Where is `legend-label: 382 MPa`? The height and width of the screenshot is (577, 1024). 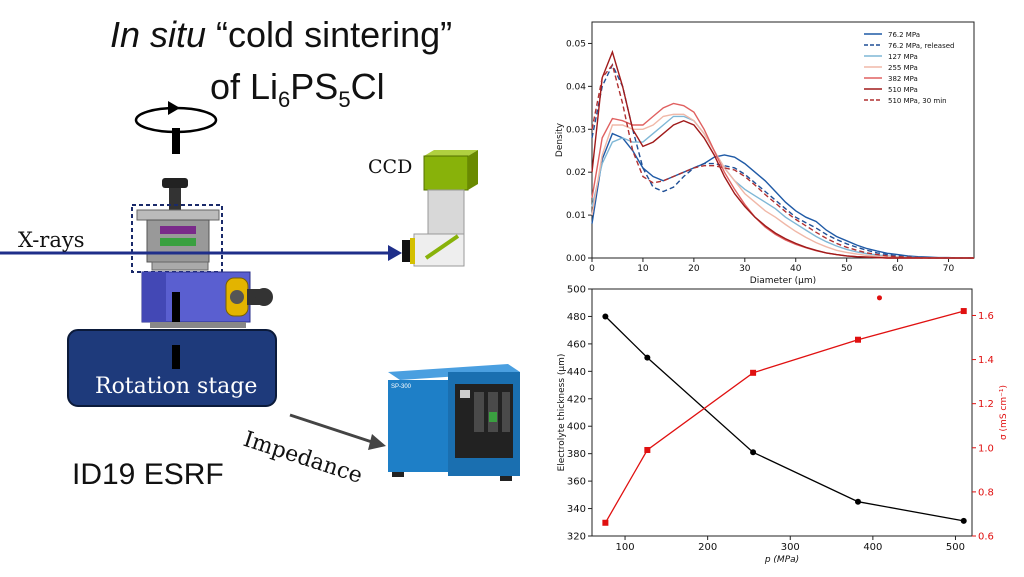 legend-label: 382 MPa is located at coordinates (903, 79).